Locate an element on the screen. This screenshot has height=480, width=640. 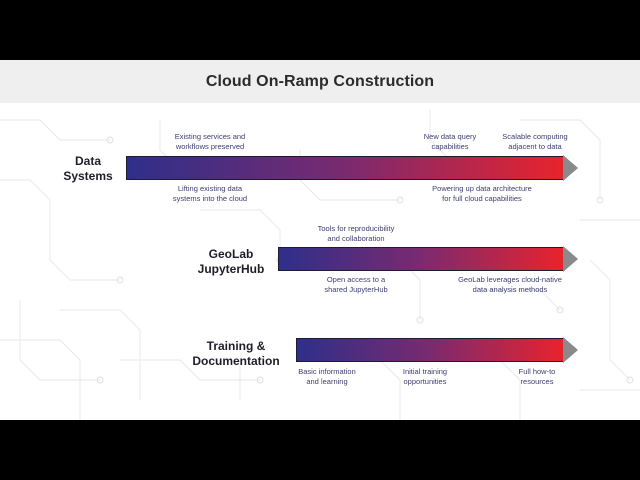
slide-title: Cloud On-Ramp Construction is located at coordinates (320, 81).